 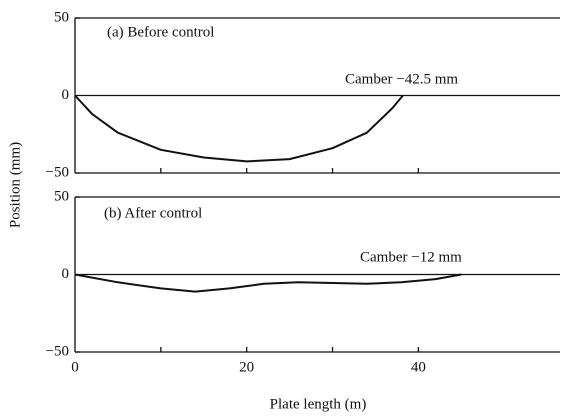 I want to click on annotation: Camber −42.5 mm, so click(x=401, y=79).